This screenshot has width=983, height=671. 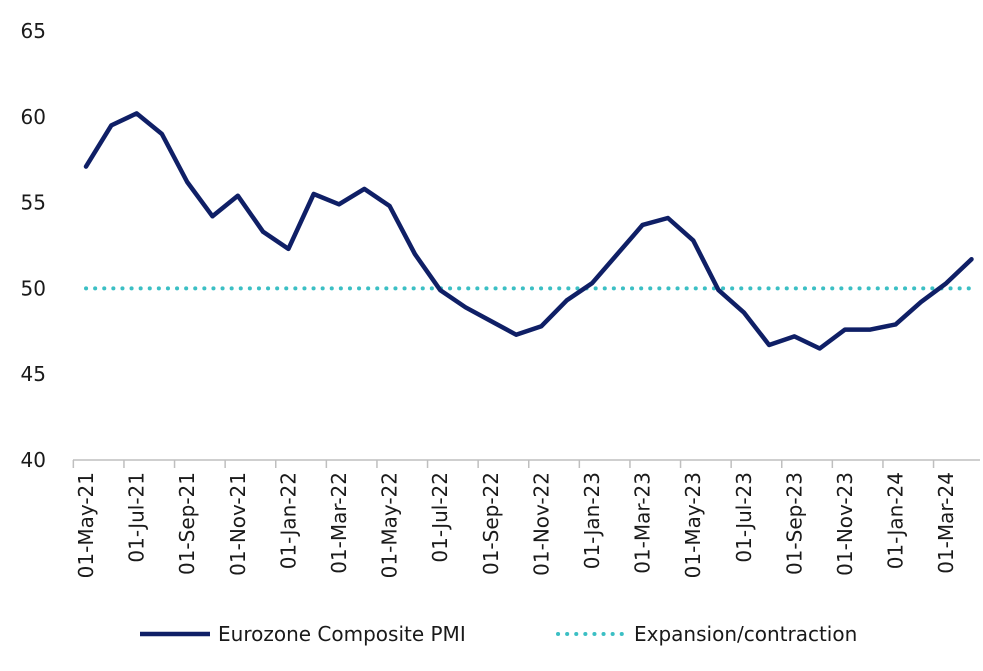 I want to click on y-tick-label: 50, so click(x=33, y=288).